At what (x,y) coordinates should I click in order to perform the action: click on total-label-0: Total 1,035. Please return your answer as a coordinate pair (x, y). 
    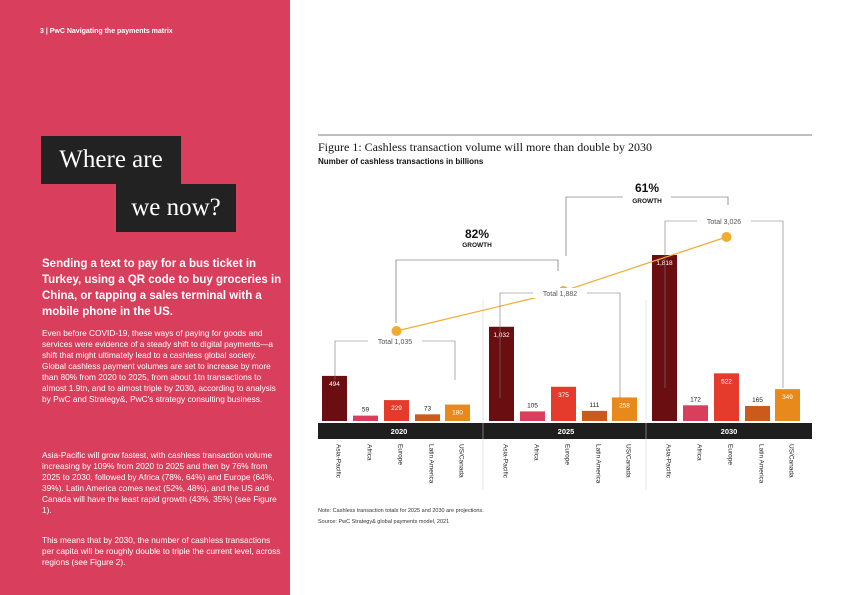
    Looking at the image, I should click on (395, 342).